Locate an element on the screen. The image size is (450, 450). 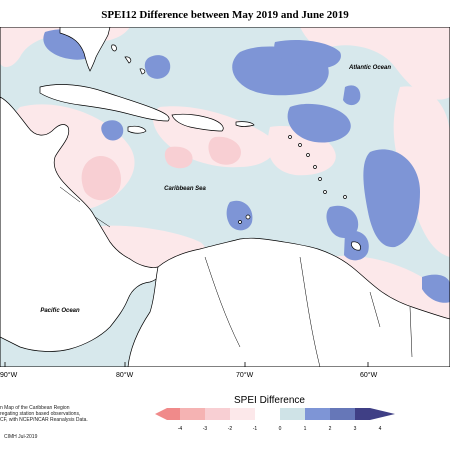
legend-tick-pos3: 3 is located at coordinates (355, 429).